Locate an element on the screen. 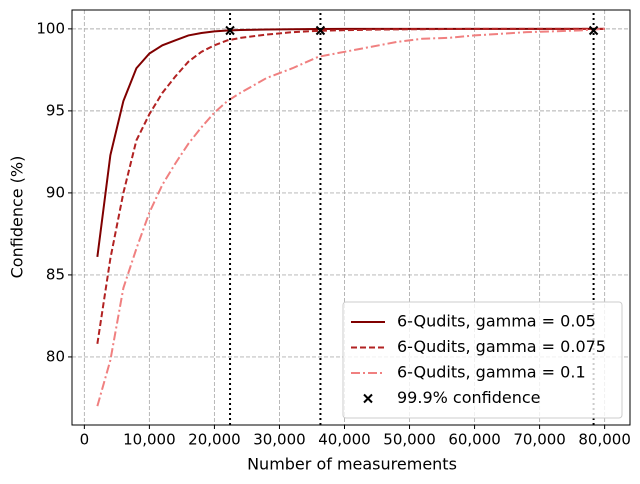  x-tick-label: 50,000 is located at coordinates (409, 440).